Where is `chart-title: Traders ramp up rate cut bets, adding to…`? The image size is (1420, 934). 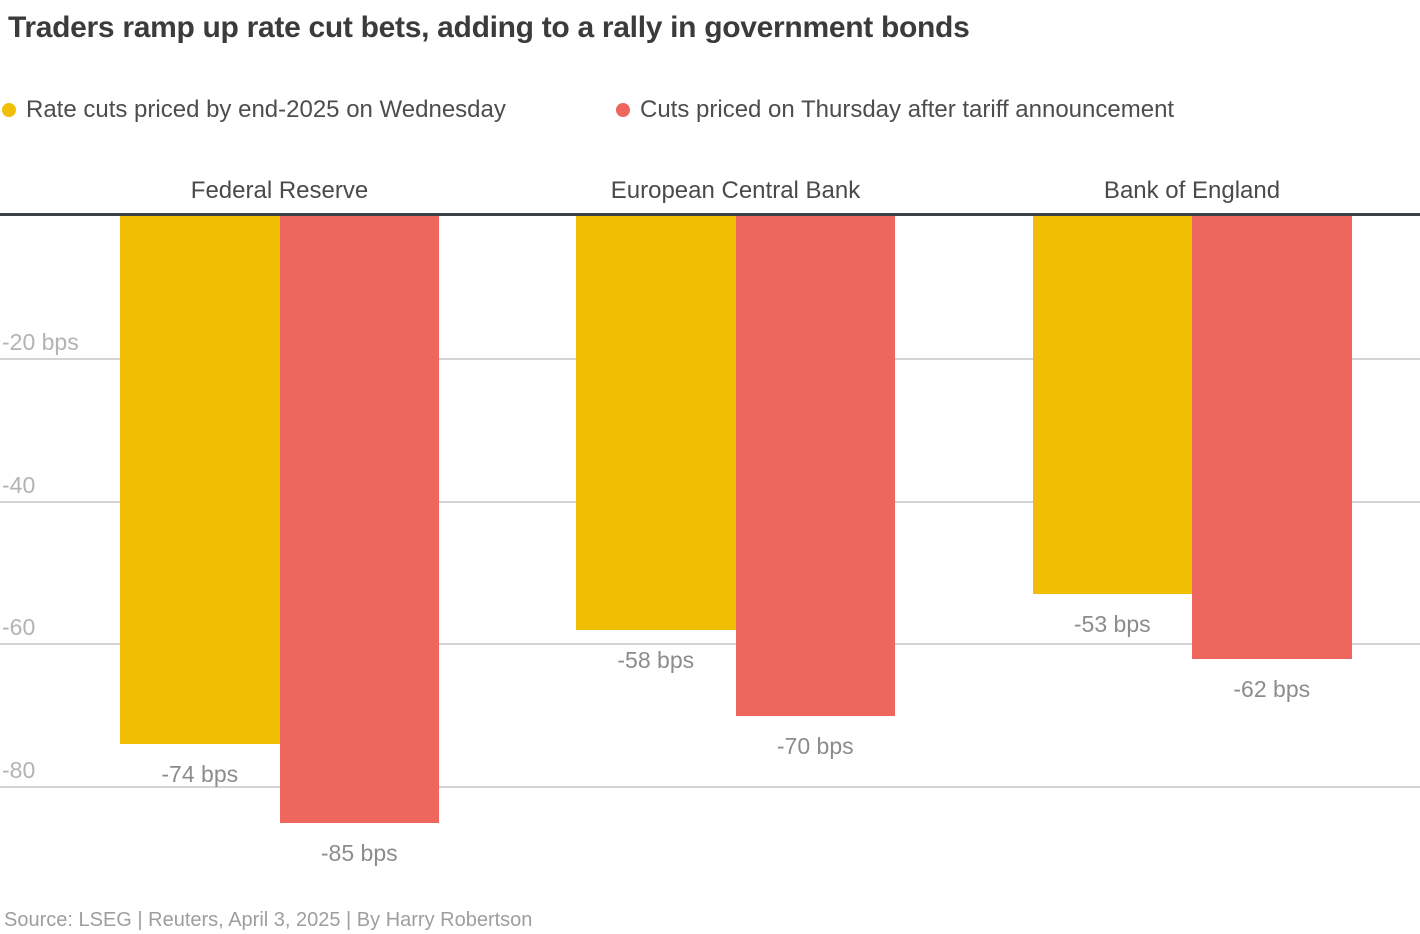
chart-title: Traders ramp up rate cut bets, adding to… is located at coordinates (489, 27).